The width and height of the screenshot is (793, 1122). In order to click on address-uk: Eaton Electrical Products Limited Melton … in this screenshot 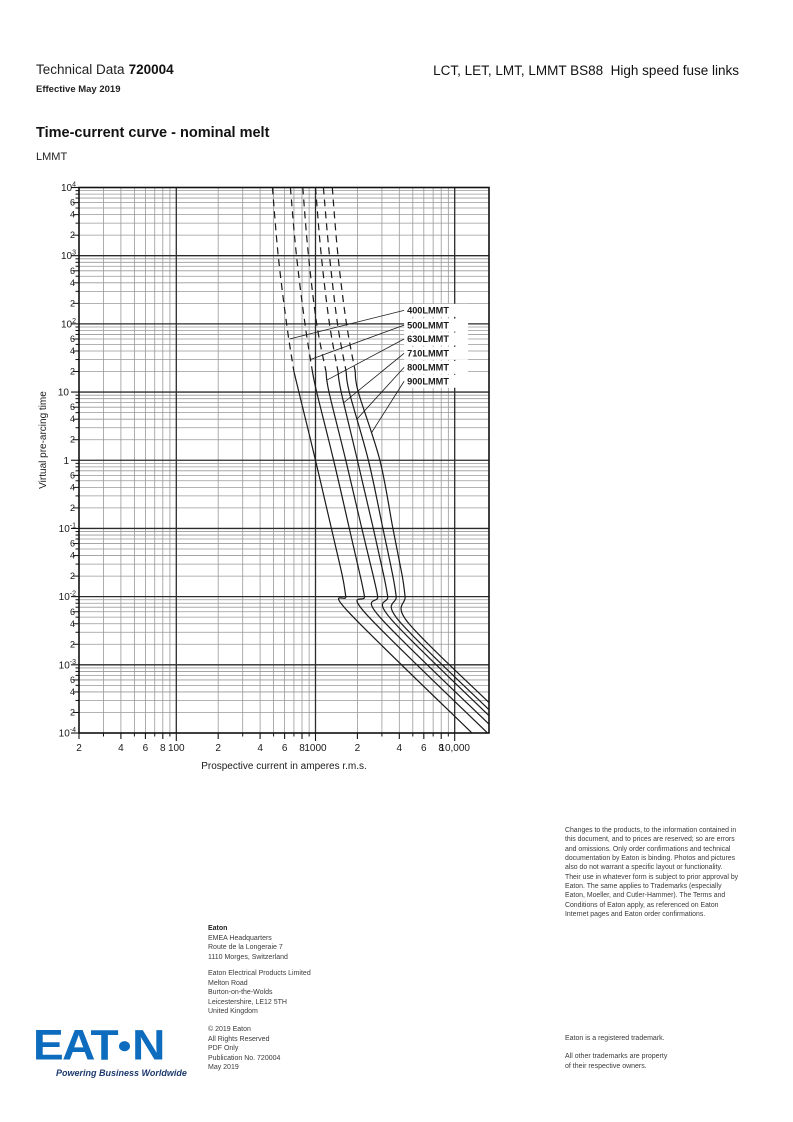, I will do `click(259, 993)`.